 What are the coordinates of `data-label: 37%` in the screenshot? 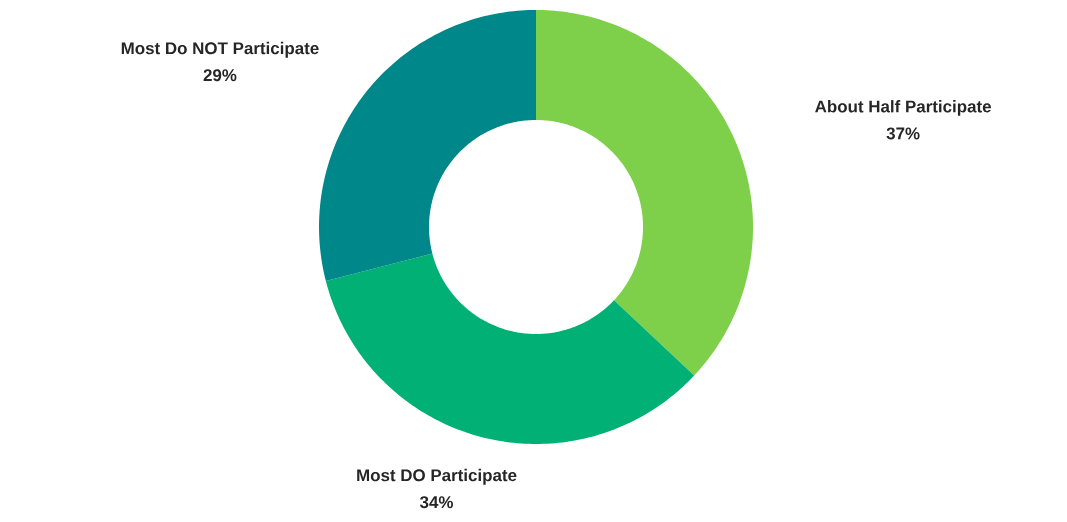 It's located at (903, 133).